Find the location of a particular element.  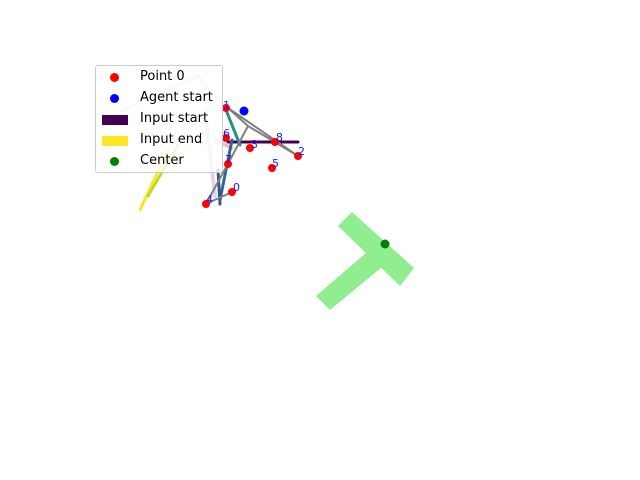

point-label: 0 is located at coordinates (236, 187).